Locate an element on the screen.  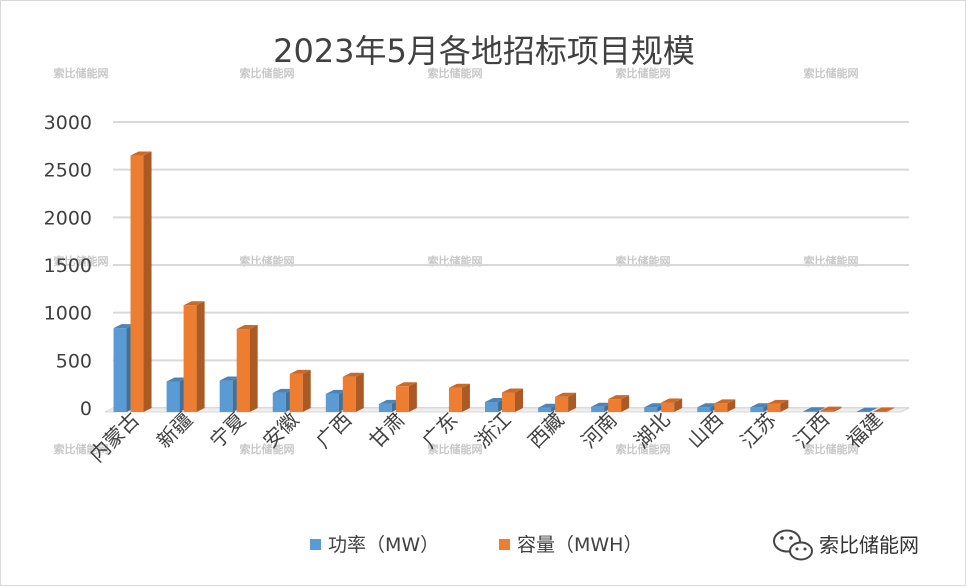
y-tick-label: 0 is located at coordinates (86, 409).